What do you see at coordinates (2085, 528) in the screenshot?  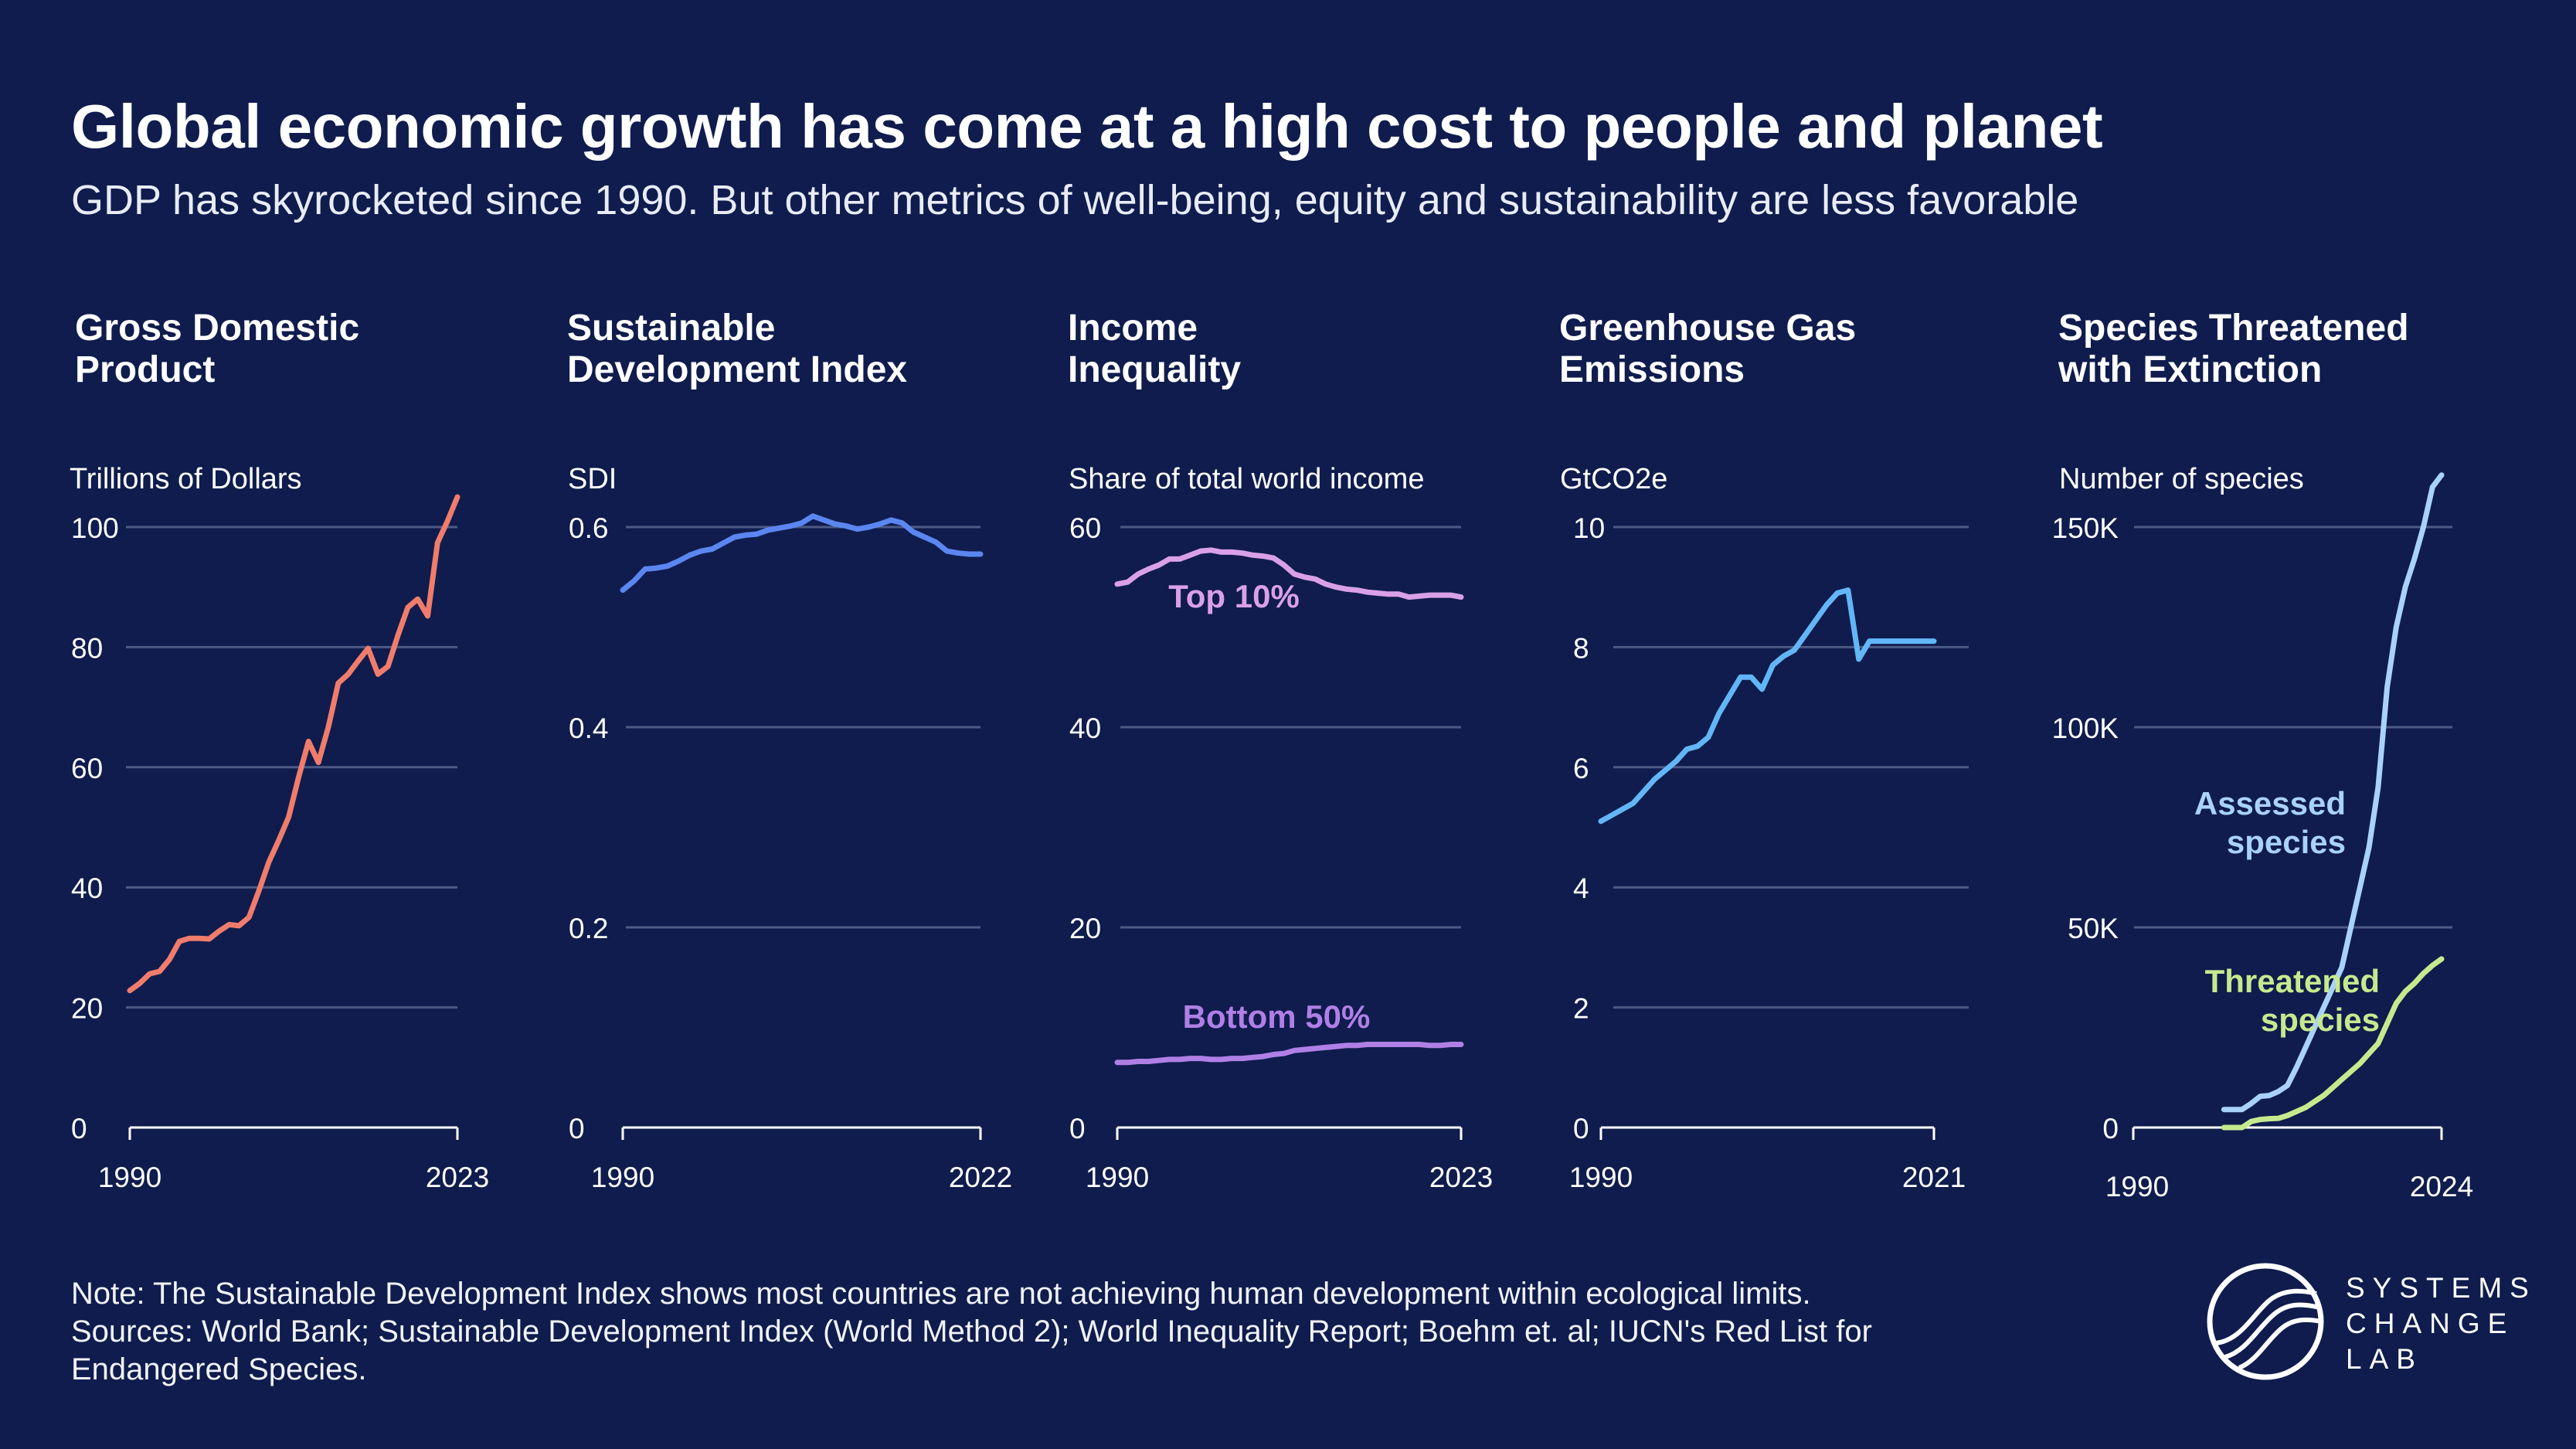 I see `species-ytick-label: 150K` at bounding box center [2085, 528].